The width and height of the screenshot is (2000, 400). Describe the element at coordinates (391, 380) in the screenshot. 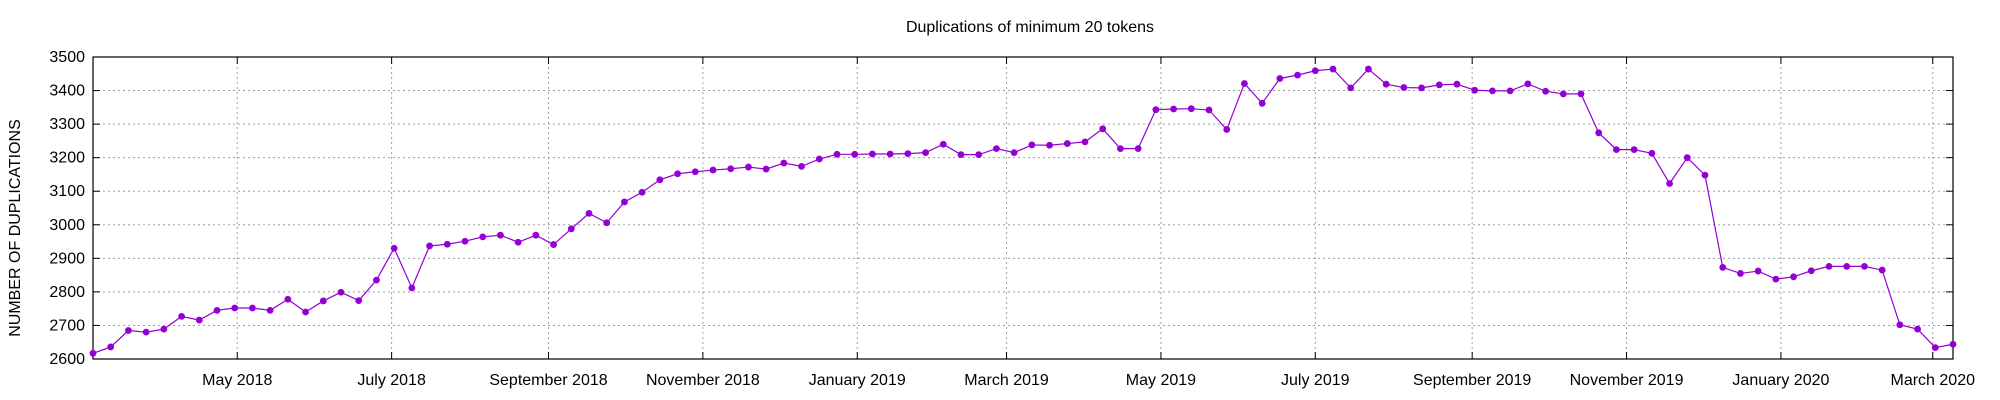

I see `x-tick-label: July 2018` at that location.